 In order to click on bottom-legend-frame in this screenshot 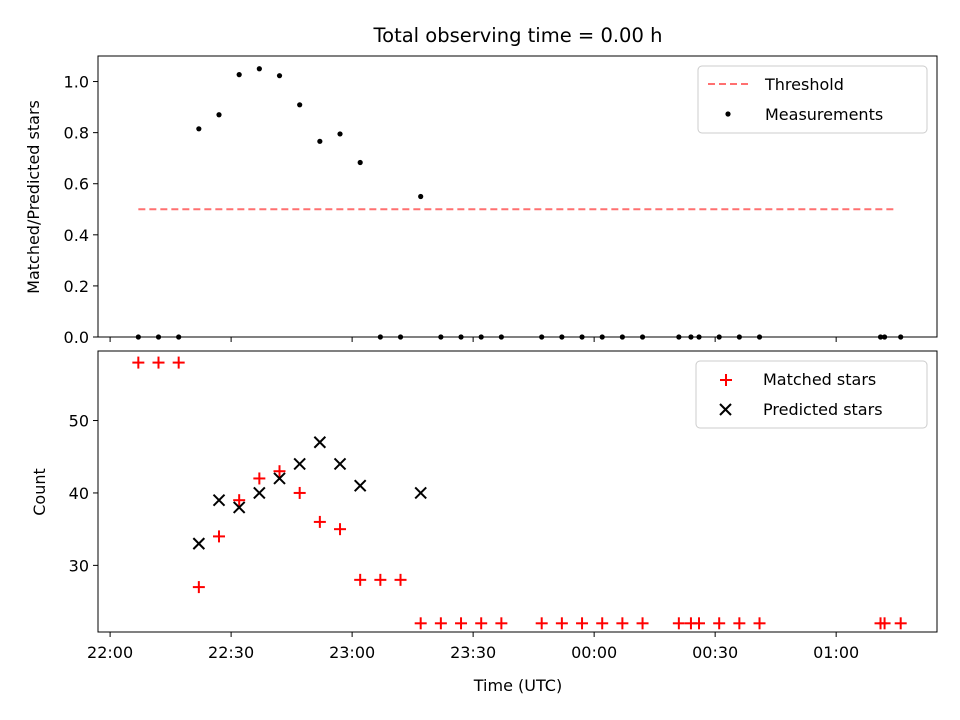, I will do `click(811, 394)`.